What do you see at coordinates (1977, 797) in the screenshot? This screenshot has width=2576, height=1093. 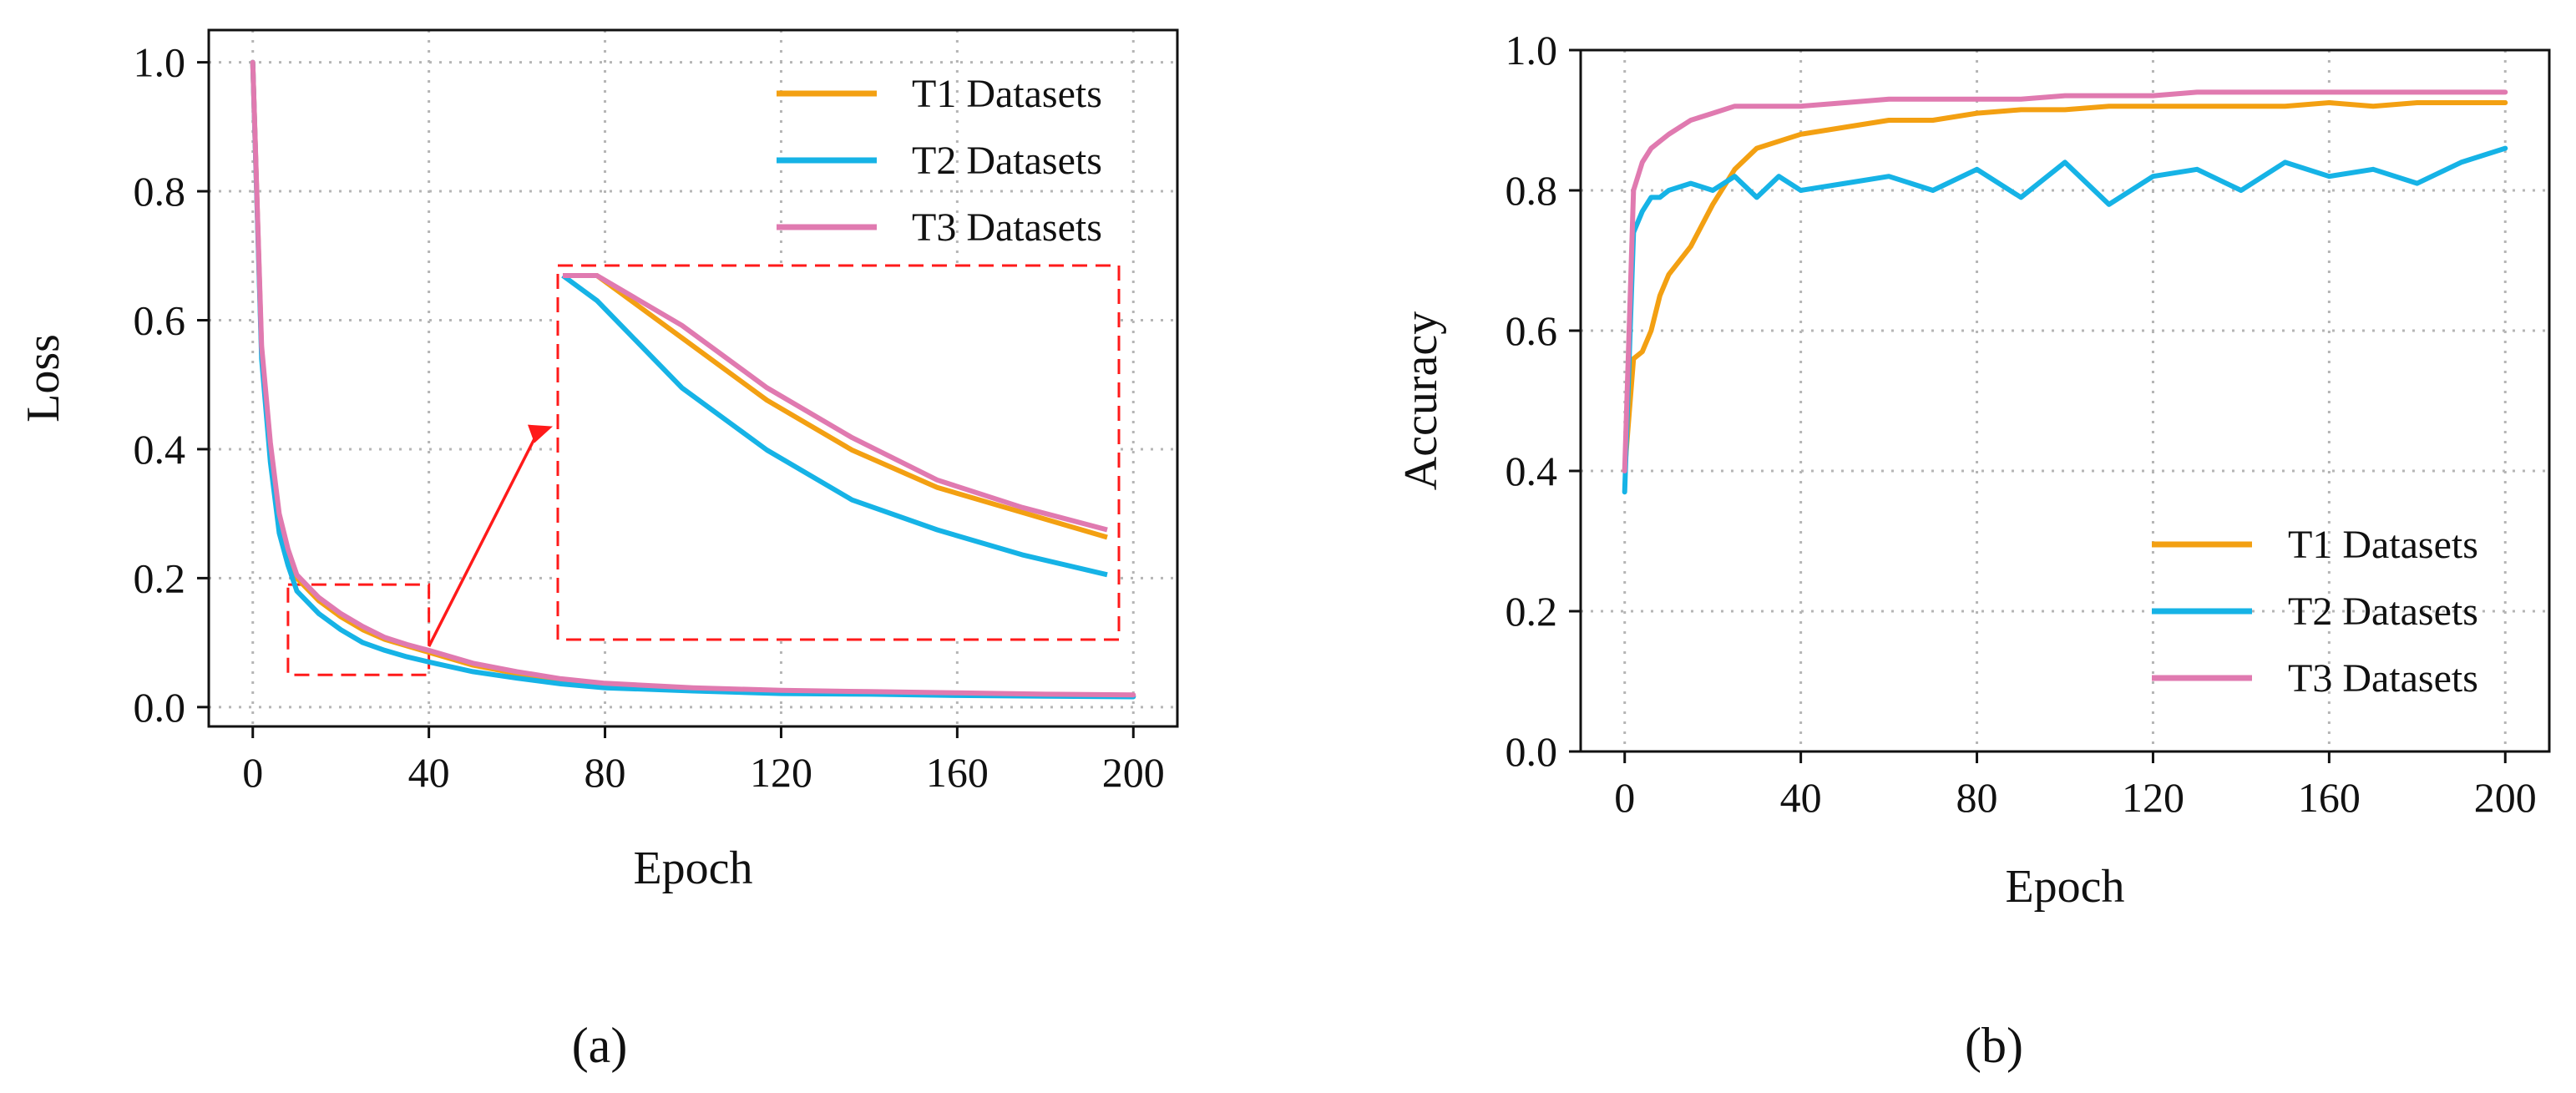 I see `accuracy-x-tick-label: 80` at bounding box center [1977, 797].